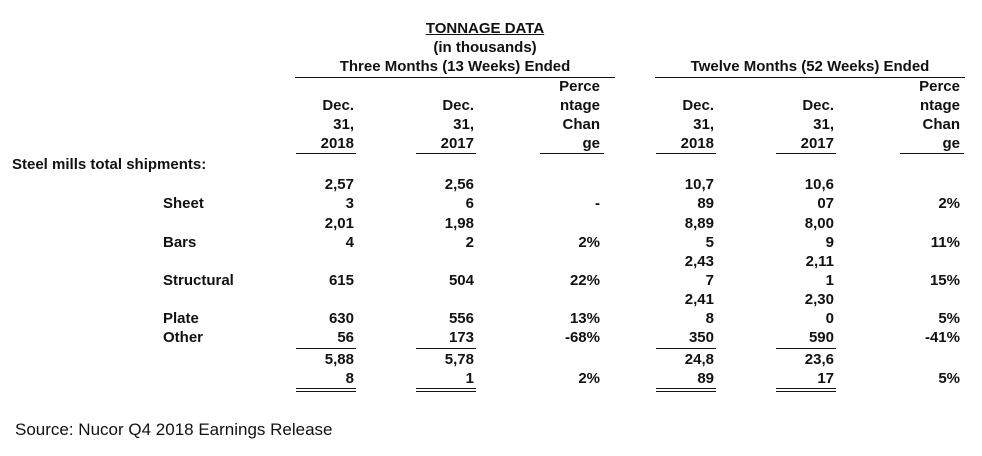 This screenshot has width=982, height=456. I want to click on col-header-q-pct: Perce ntage Chan ge, so click(579, 115).